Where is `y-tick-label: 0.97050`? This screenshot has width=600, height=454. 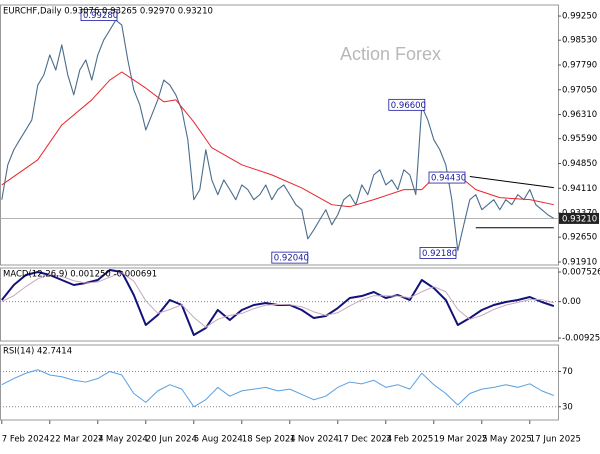
y-tick-label: 0.97050 is located at coordinates (579, 90).